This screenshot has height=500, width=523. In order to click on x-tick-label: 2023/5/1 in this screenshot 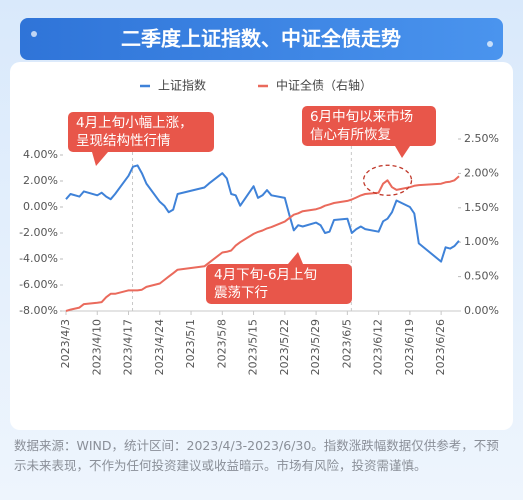, I will do `click(190, 343)`.